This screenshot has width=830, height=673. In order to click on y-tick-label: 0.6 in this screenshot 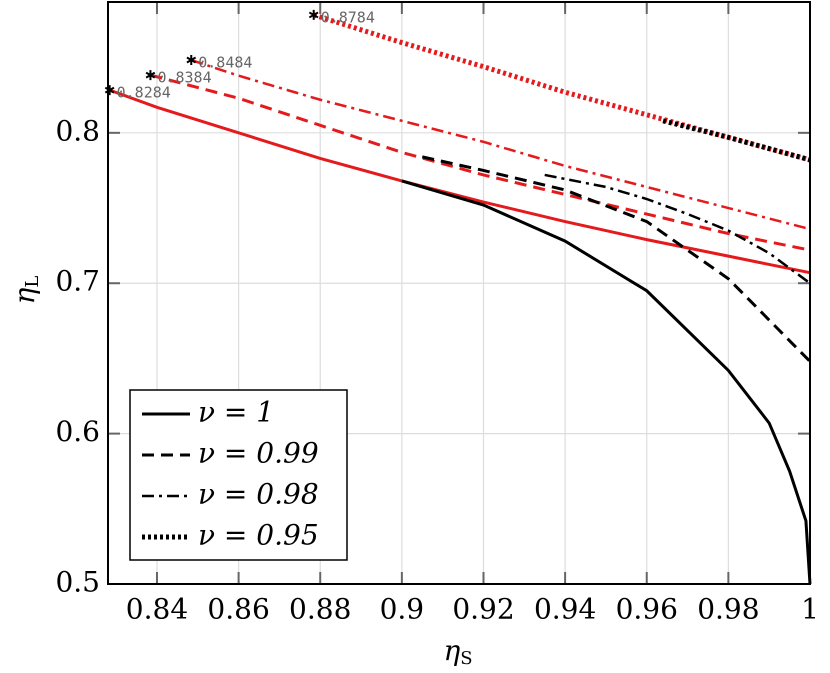, I will do `click(77, 431)`.